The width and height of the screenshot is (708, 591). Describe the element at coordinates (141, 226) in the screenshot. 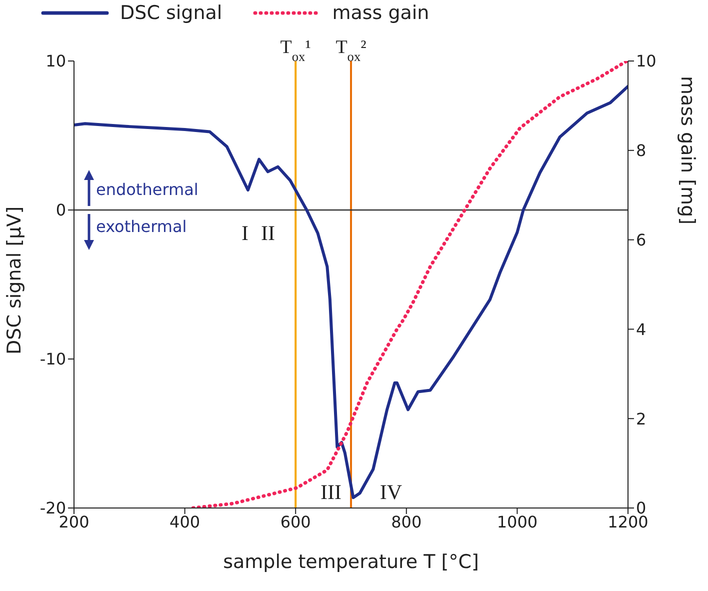

I see `annotation: exothermal` at that location.